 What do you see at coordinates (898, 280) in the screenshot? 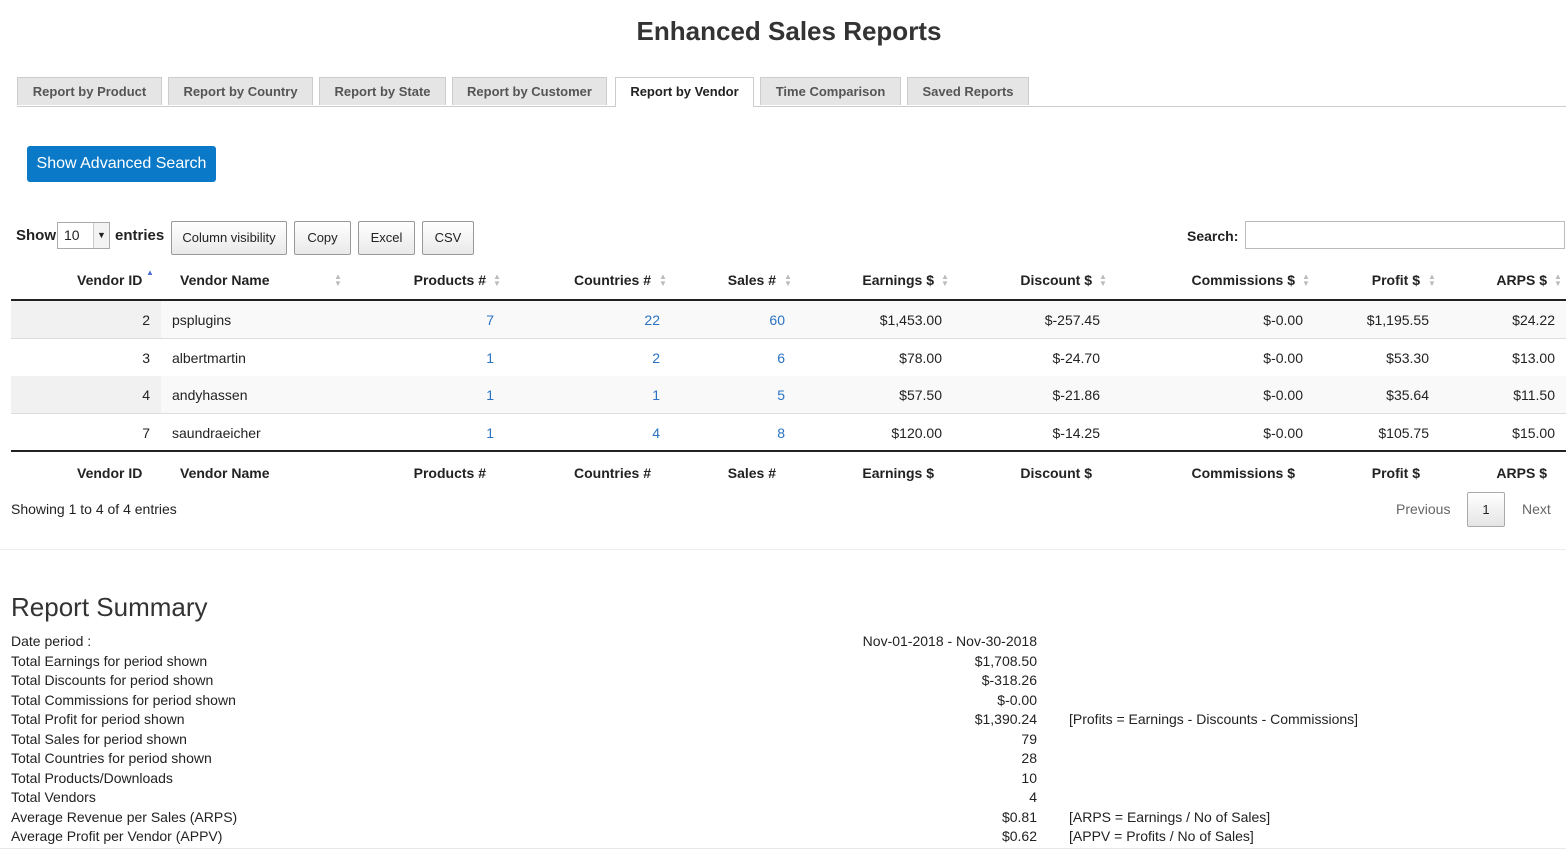
I see `column-header-earnings: Earnings $` at bounding box center [898, 280].